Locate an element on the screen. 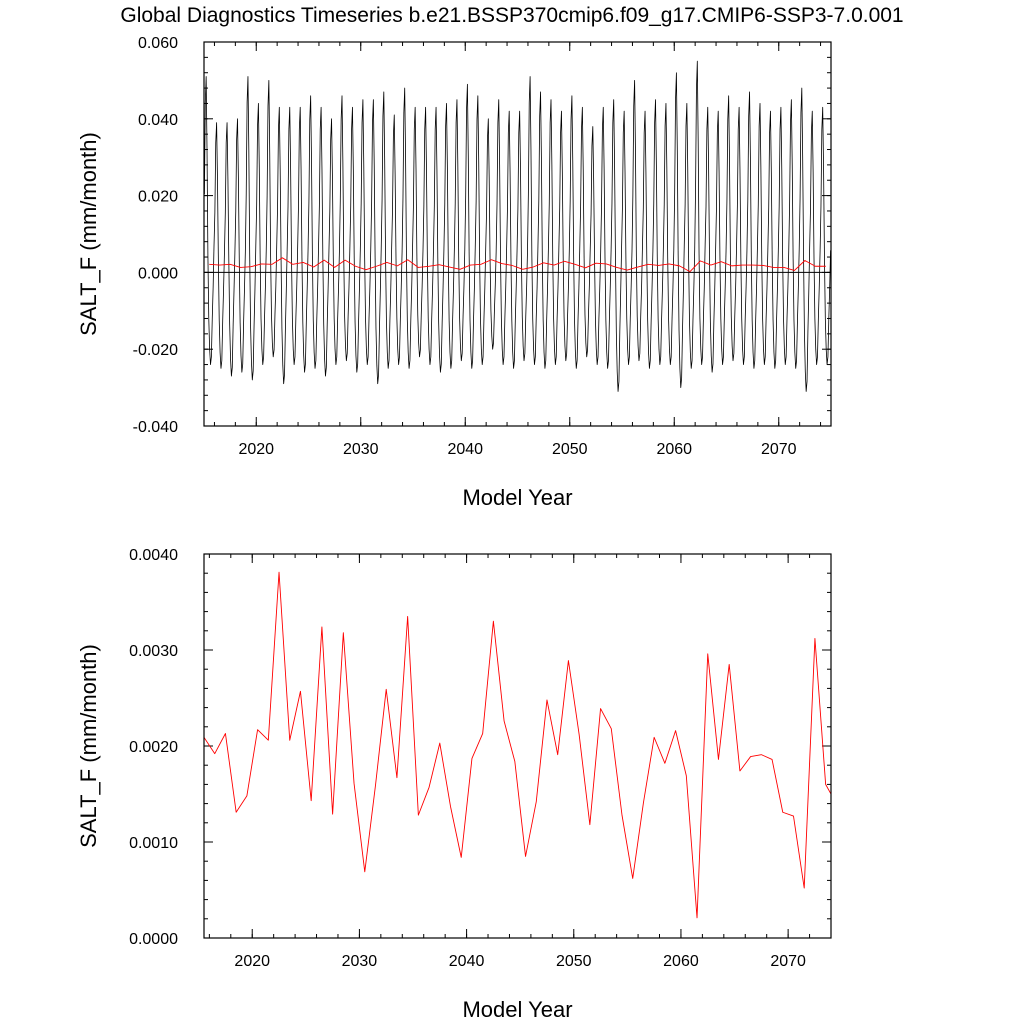  annual-series-line is located at coordinates (517, 265).